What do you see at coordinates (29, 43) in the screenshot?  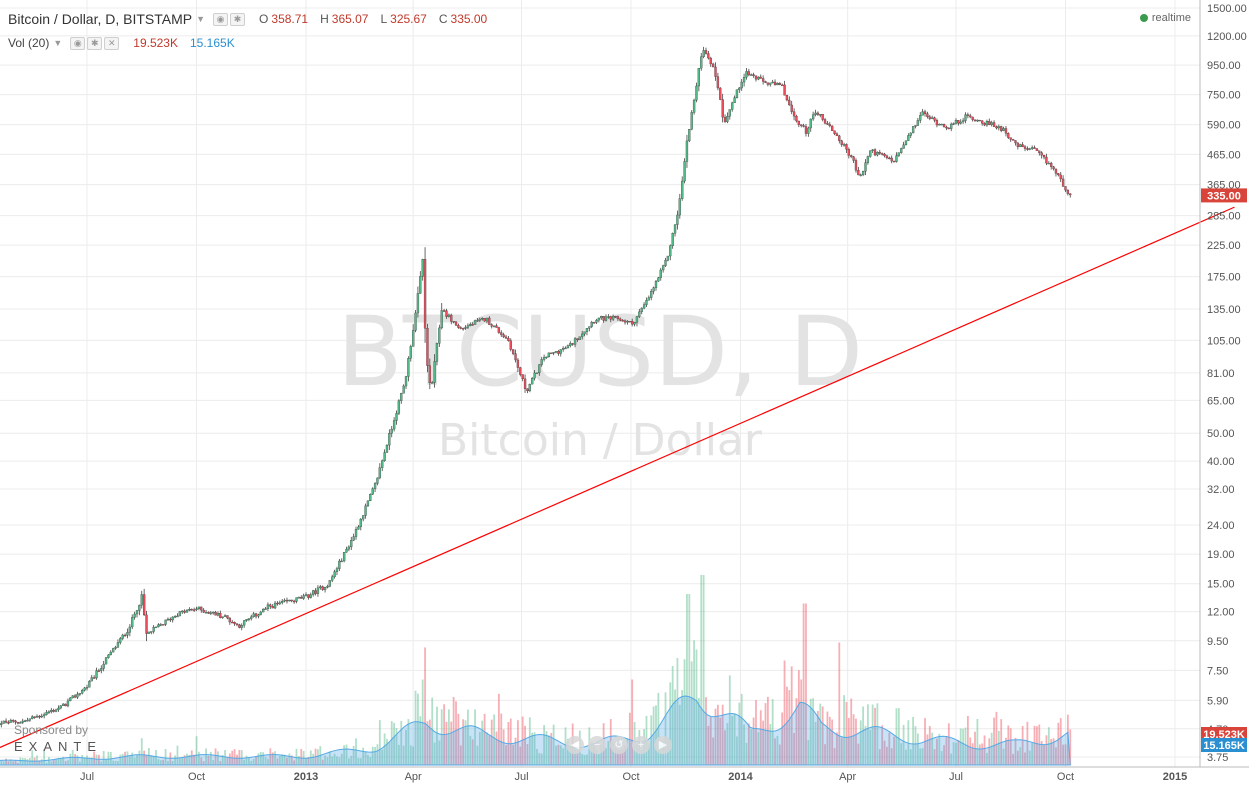 I see `volume-title: Vol (20)` at bounding box center [29, 43].